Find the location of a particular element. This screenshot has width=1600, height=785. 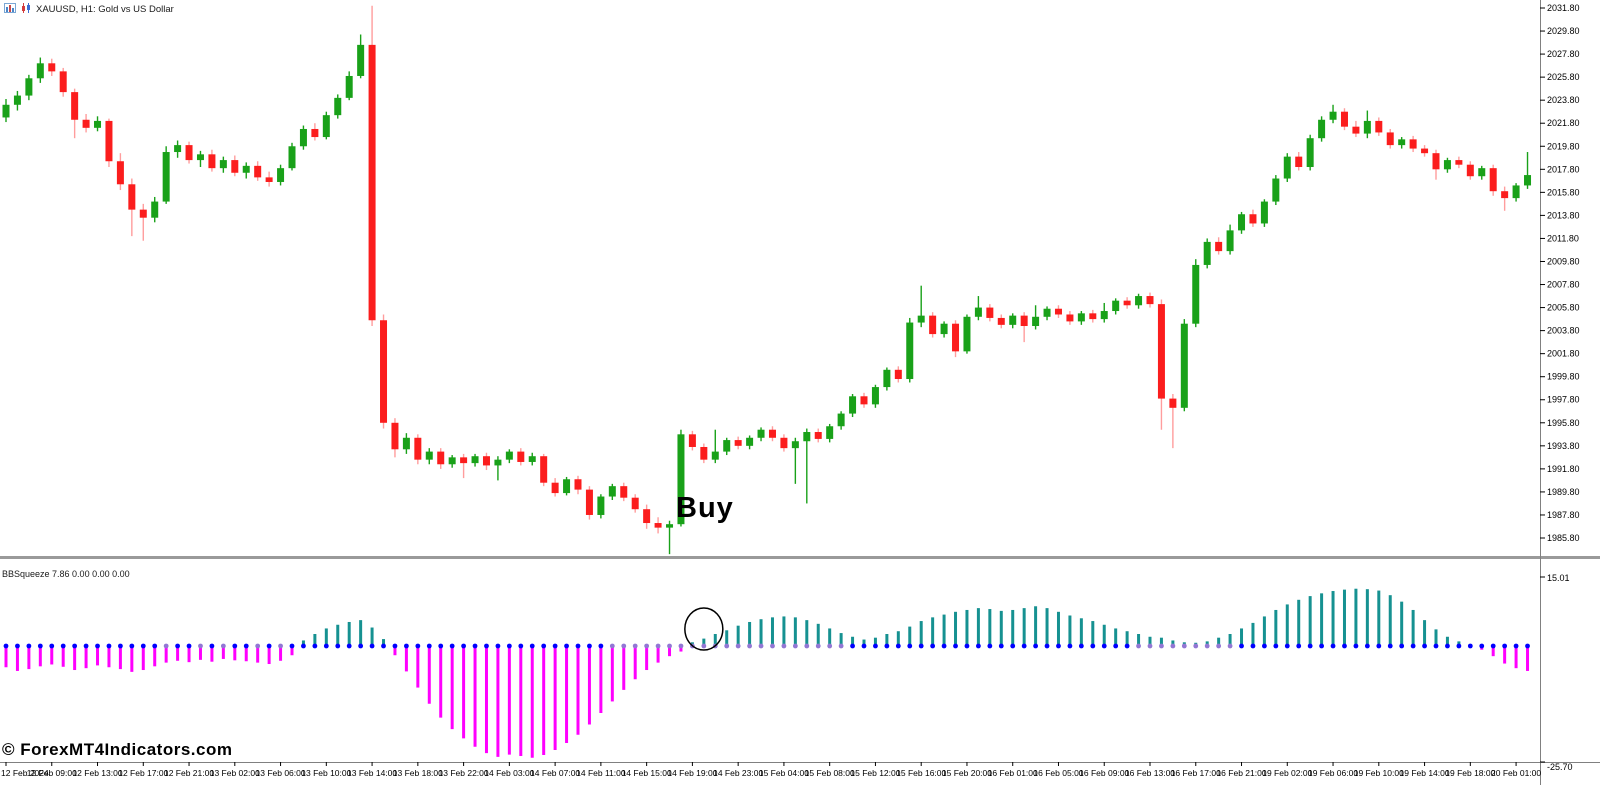

time-tick-label: 13 Feb 06:00 is located at coordinates (281, 773).